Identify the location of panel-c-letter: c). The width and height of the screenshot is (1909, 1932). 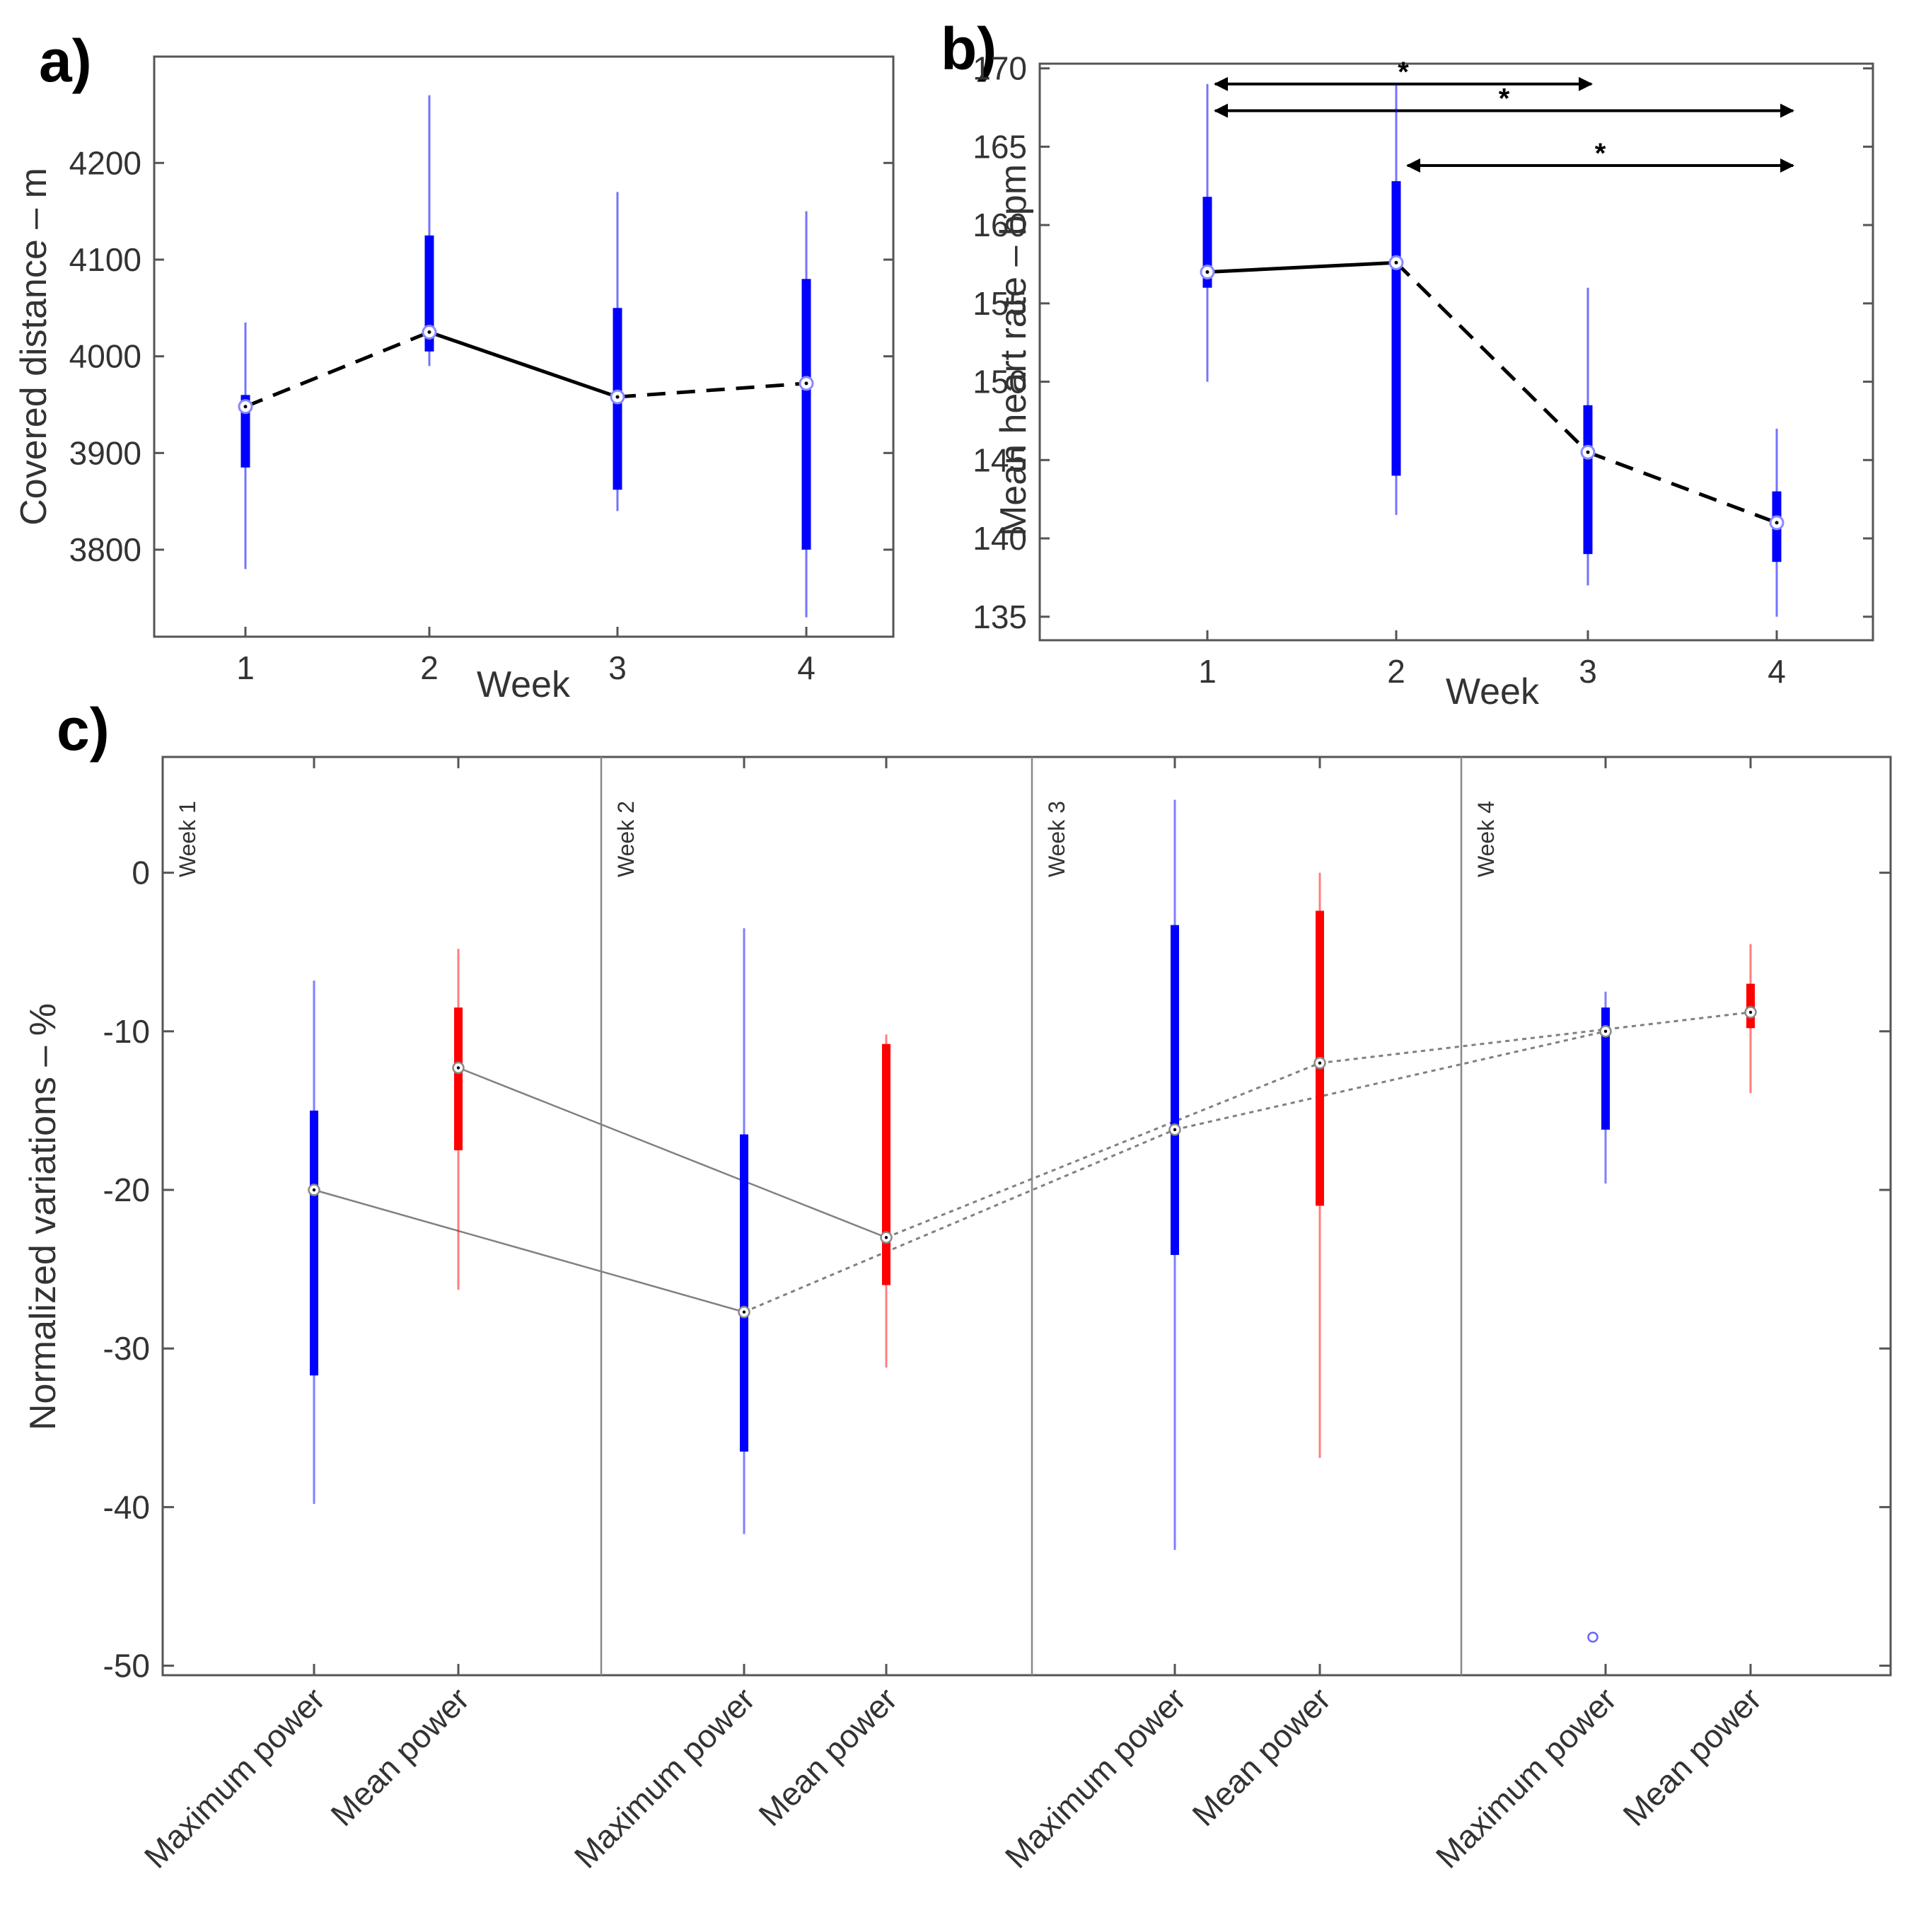
(83, 729).